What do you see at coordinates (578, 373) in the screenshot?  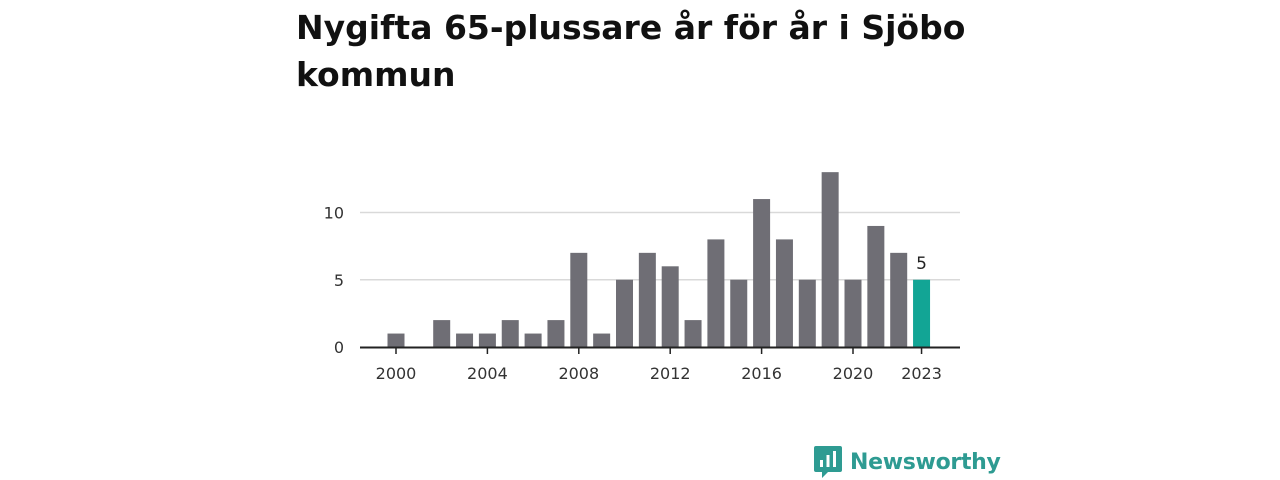 I see `x-tick-label-2008: 2008` at bounding box center [578, 373].